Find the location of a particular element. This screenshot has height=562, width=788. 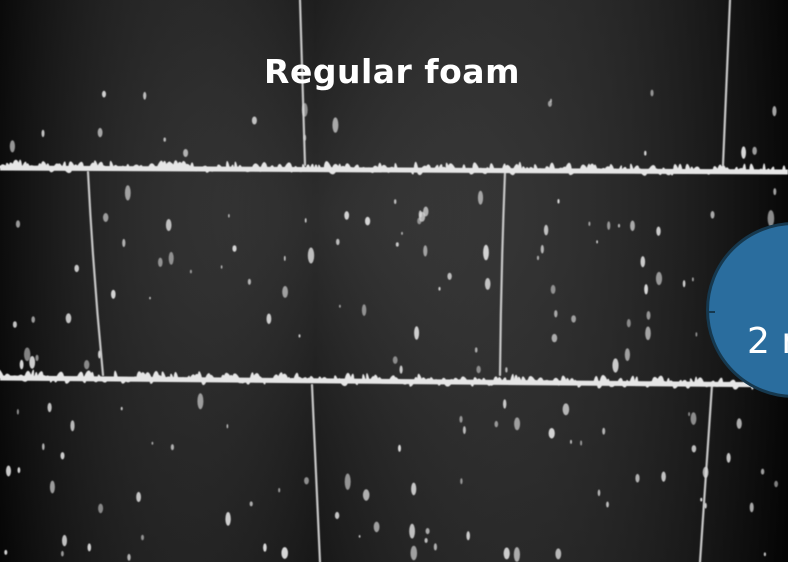

photo-title: Regular foam is located at coordinates (392, 71).